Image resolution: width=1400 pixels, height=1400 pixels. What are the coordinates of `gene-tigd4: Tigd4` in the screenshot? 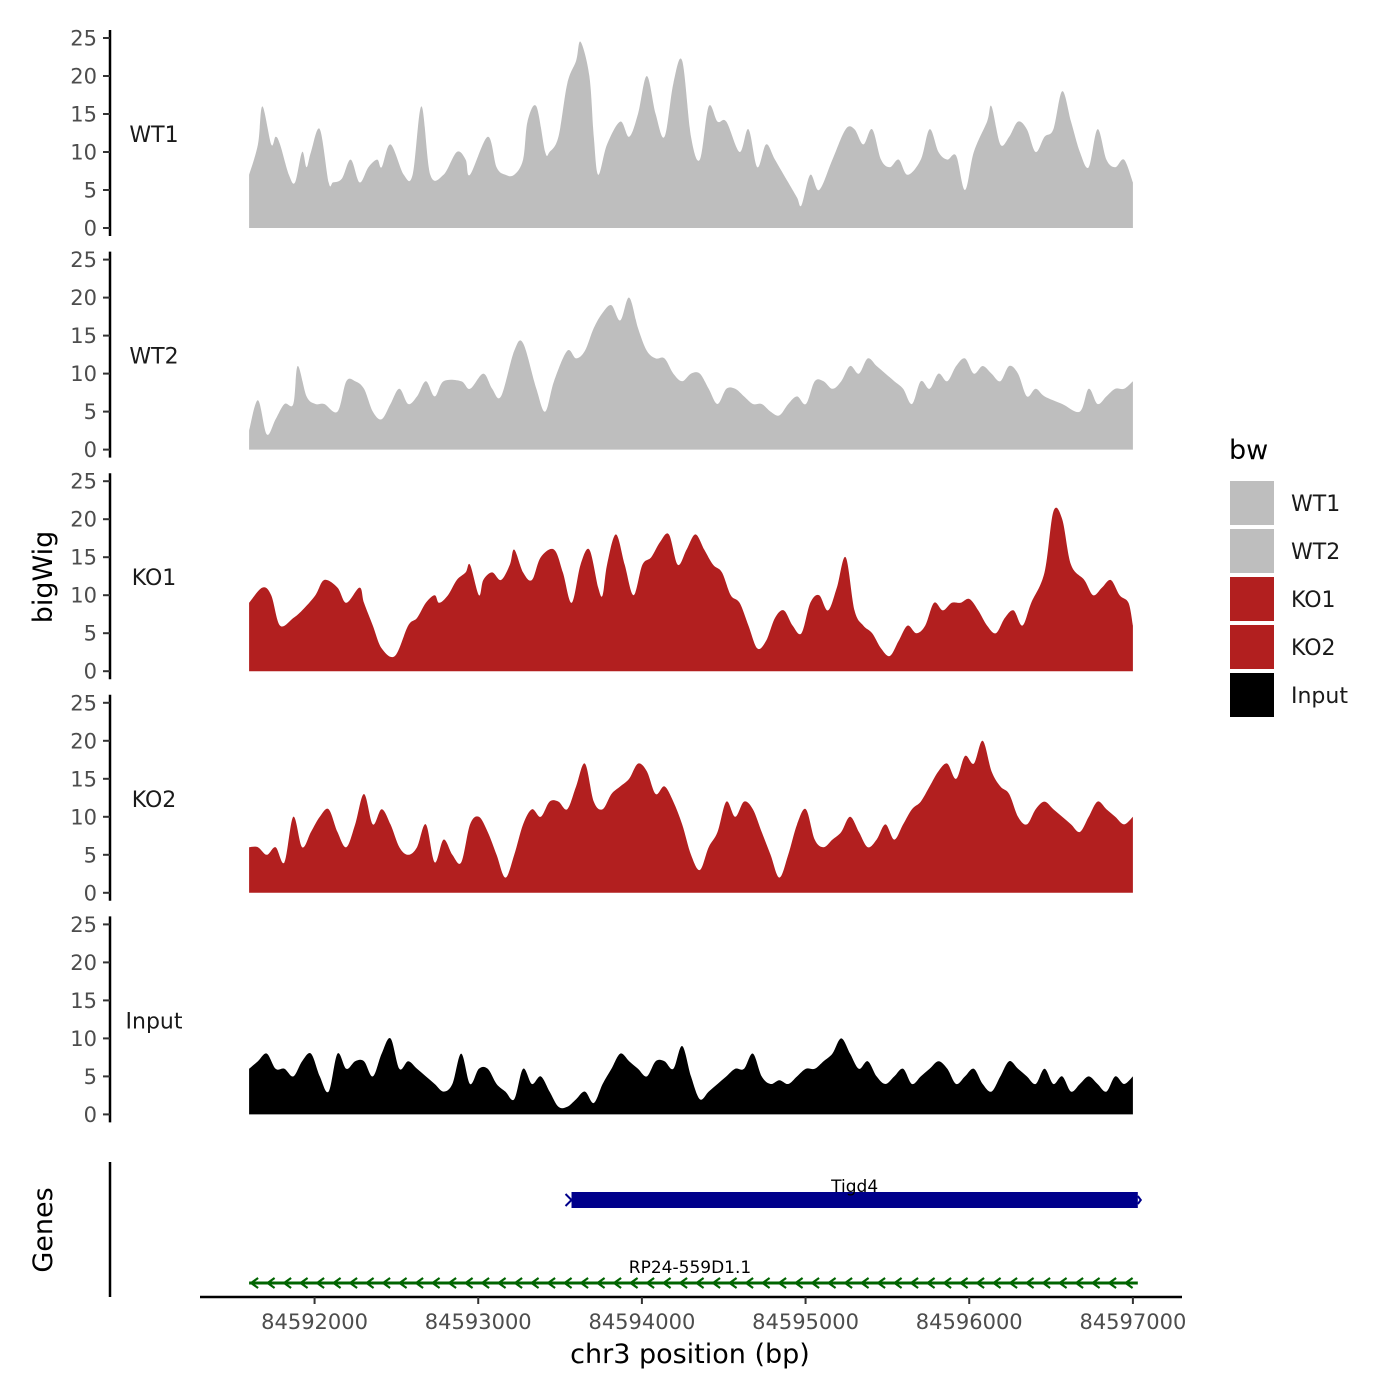 It's located at (853, 1192).